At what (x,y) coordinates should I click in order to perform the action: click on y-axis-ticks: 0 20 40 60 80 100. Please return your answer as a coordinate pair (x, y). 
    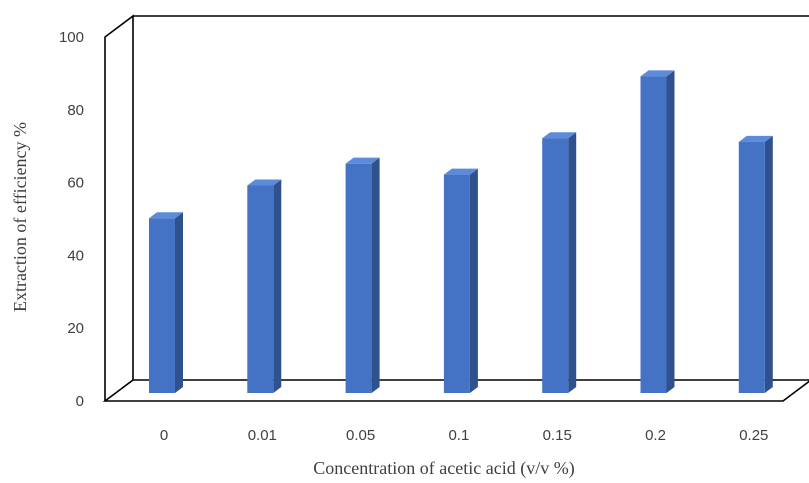
    Looking at the image, I should click on (71, 219).